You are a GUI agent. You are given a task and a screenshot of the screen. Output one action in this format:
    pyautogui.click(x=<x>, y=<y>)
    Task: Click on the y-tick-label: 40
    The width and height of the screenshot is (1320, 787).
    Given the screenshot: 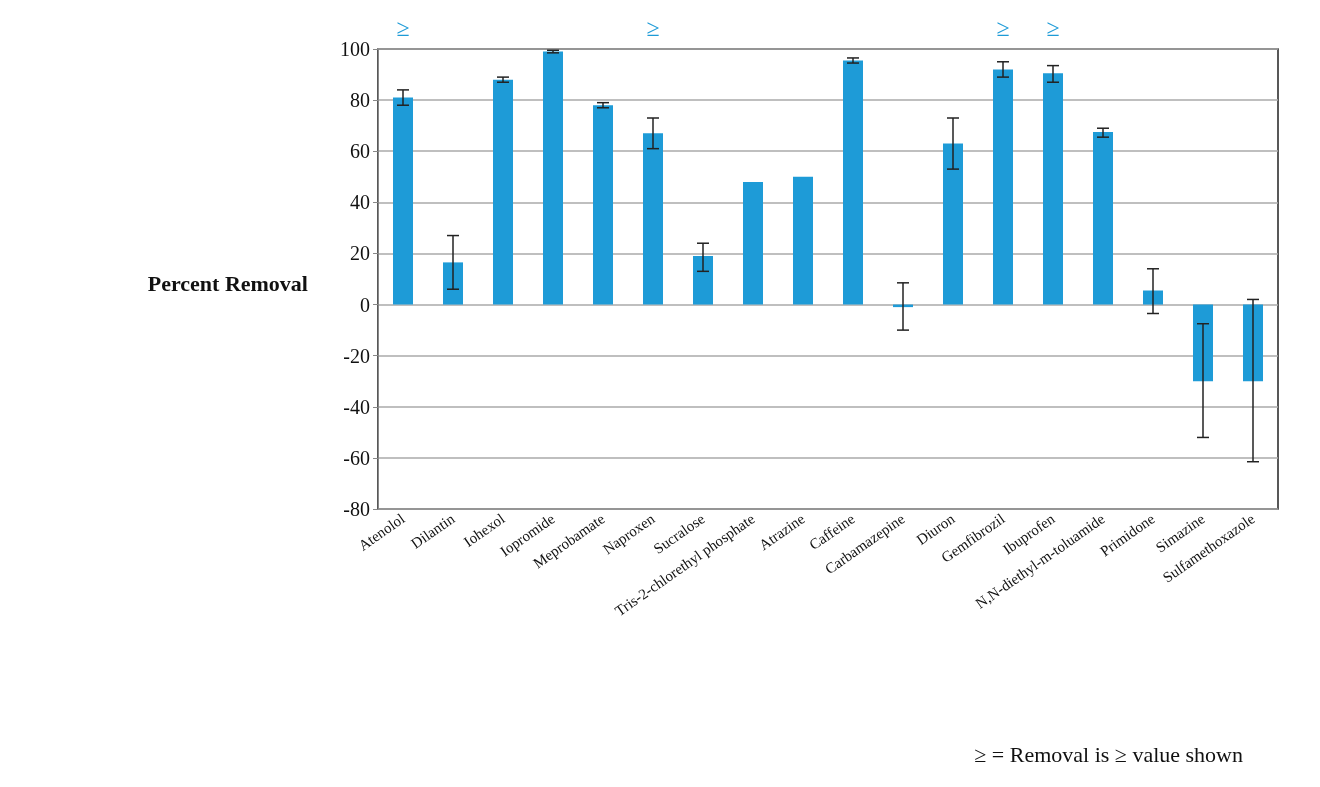 What is the action you would take?
    pyautogui.click(x=360, y=202)
    